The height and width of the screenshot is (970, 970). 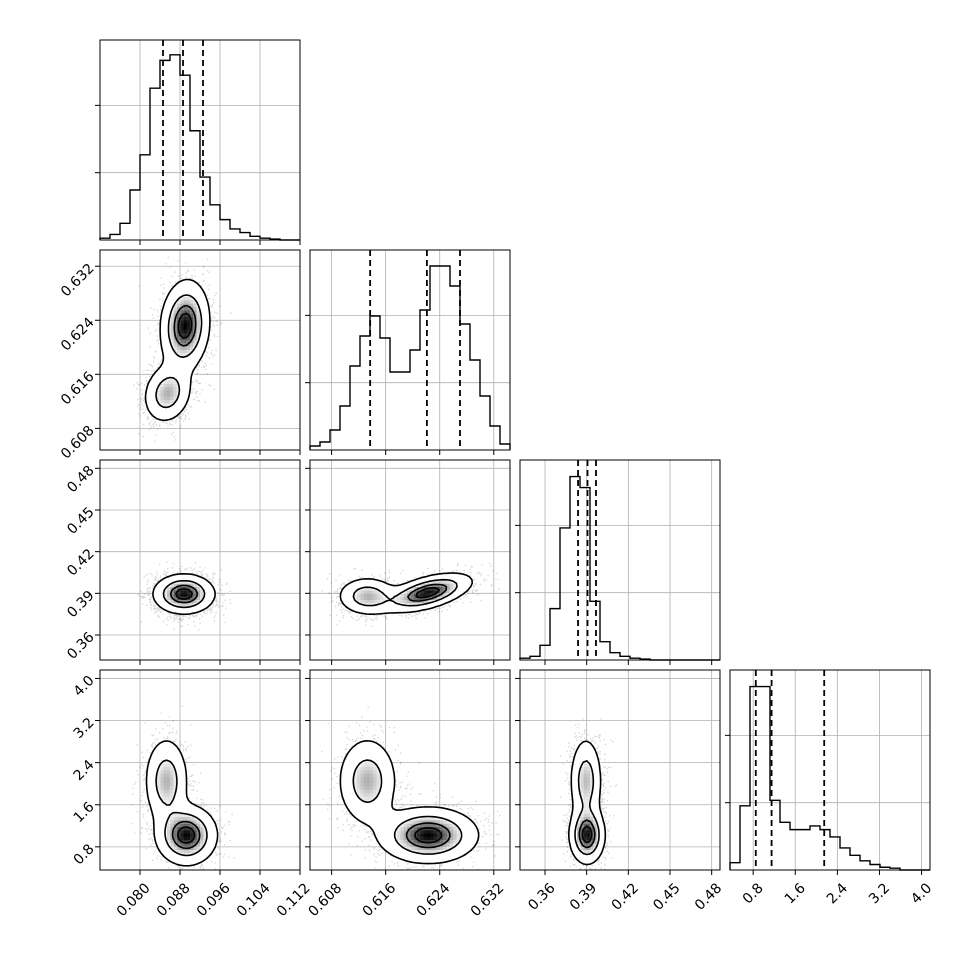 What do you see at coordinates (174, 900) in the screenshot?
I see `xtick-label: 0.088` at bounding box center [174, 900].